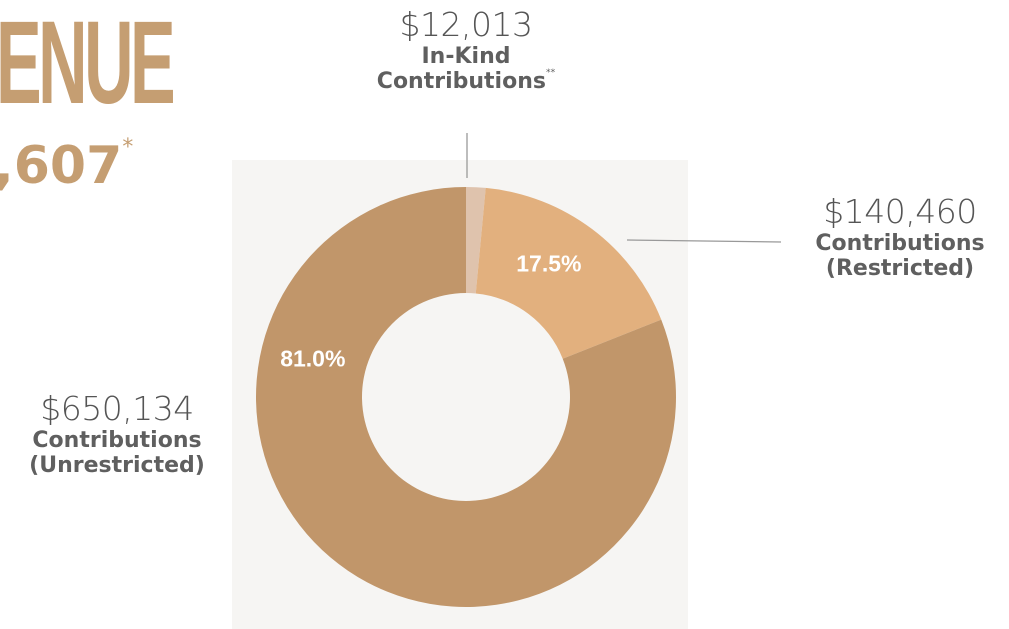  What do you see at coordinates (900, 269) in the screenshot?
I see `restricted-name-line2: (Restricted)` at bounding box center [900, 269].